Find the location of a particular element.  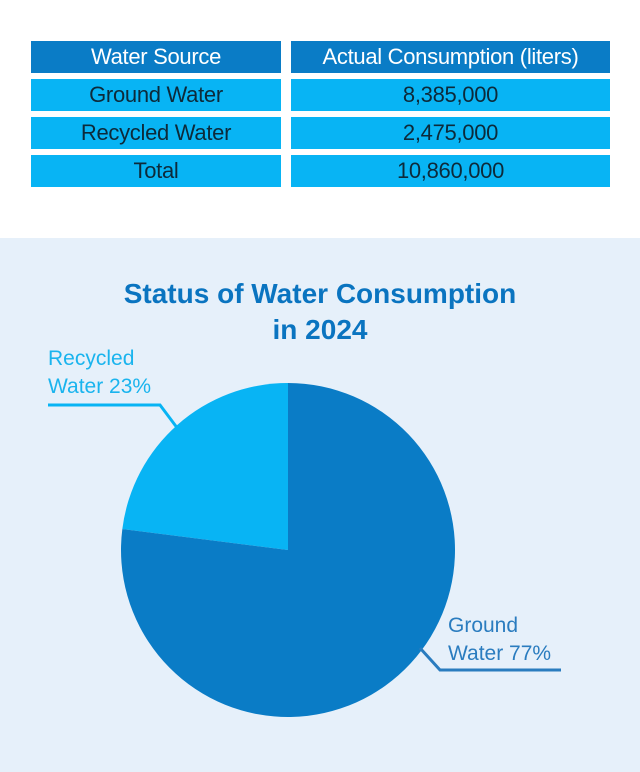

leader-line-ground is located at coordinates (489, 659).